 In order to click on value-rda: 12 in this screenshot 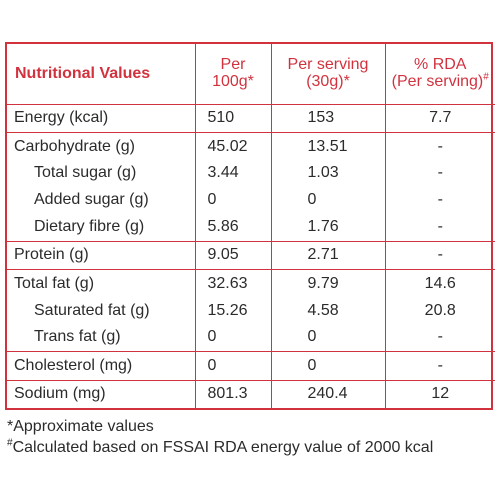, I will do `click(439, 393)`.